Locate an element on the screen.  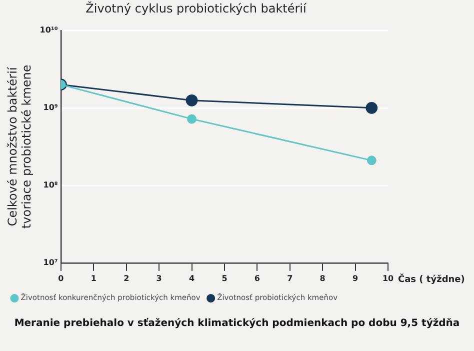
y-axis-title: Celkové množstvo baktérií tvoriace probiotické kmene is located at coordinates (19, 146).